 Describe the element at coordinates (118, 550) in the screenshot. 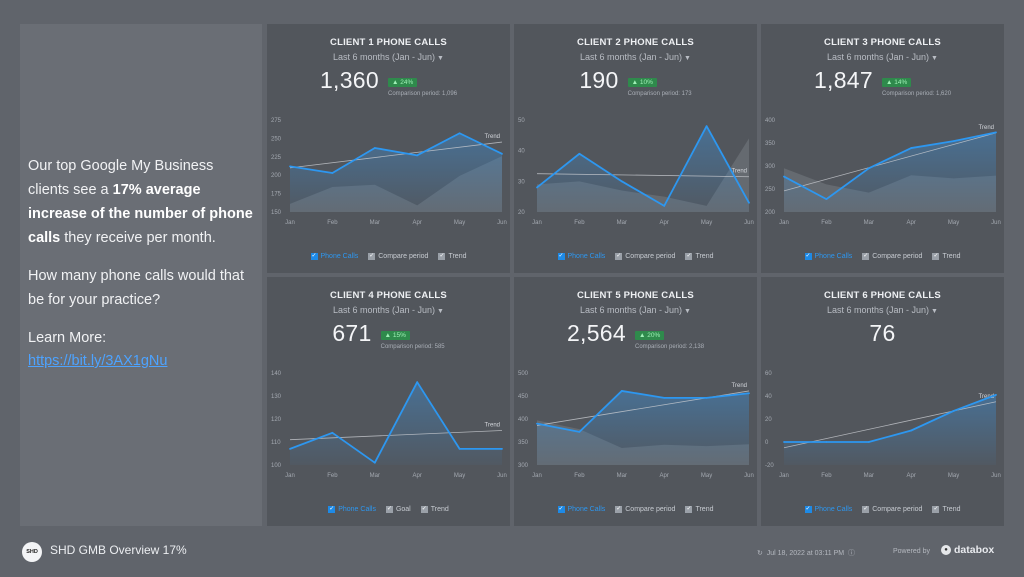

I see `dashboard-title: SHD GMB Overview 17%` at that location.